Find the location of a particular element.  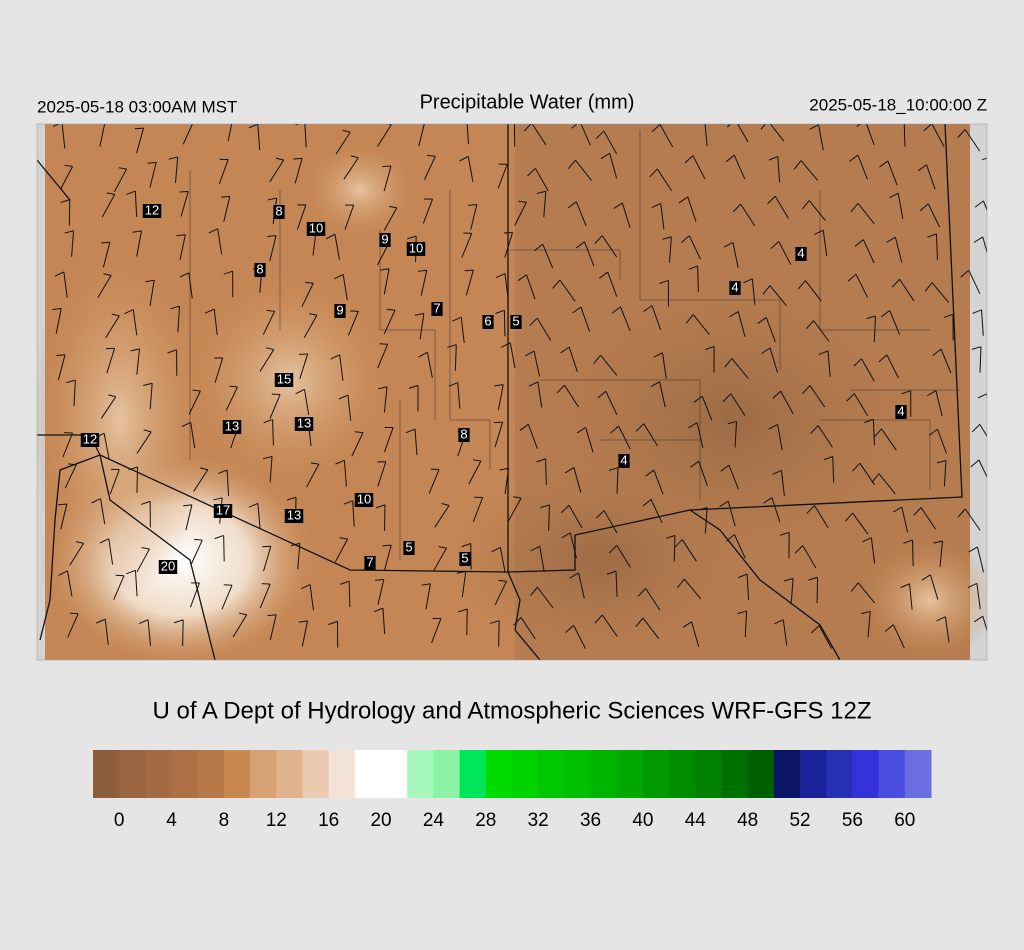

valid-local: 2025-05-18 03:00AM MST is located at coordinates (137, 106).